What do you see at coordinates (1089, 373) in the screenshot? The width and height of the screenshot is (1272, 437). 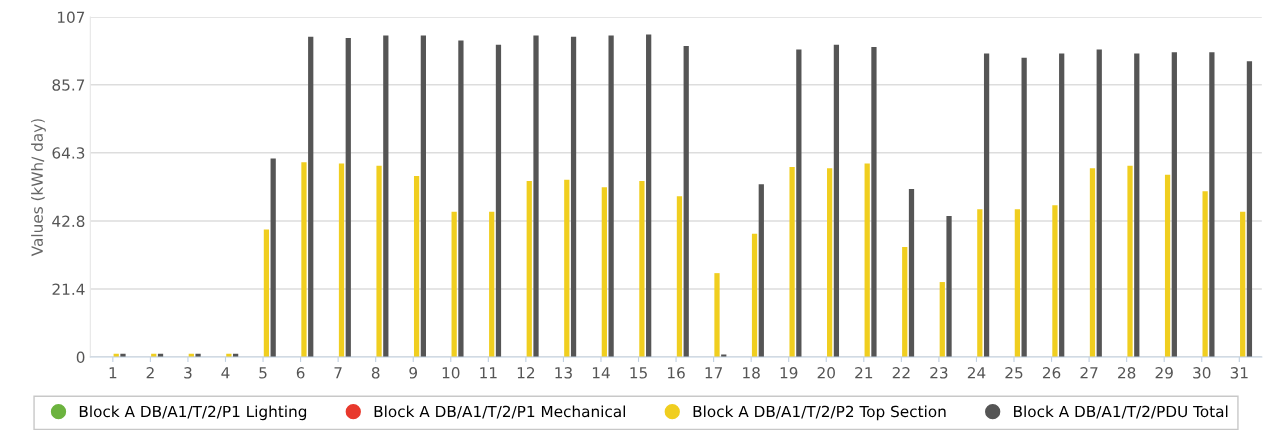 I see `x-tick-label: 27` at bounding box center [1089, 373].